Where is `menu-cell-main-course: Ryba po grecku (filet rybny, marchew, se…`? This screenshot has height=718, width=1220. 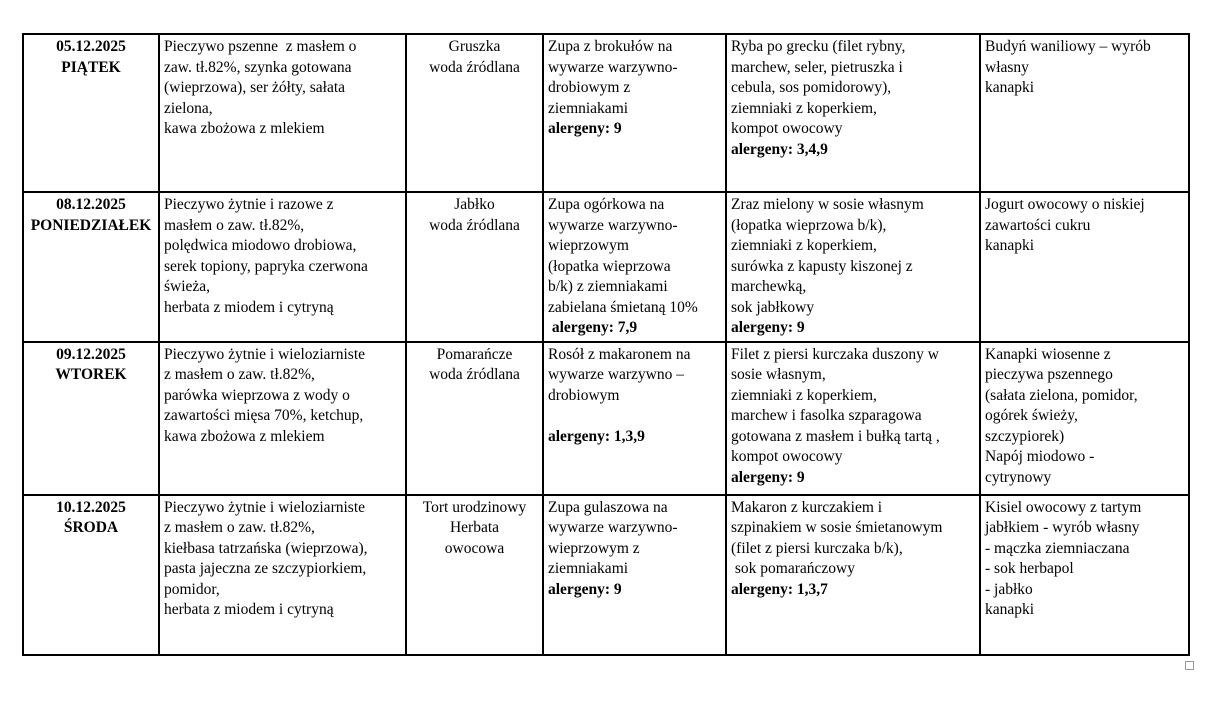 menu-cell-main-course: Ryba po grecku (filet rybny, marchew, se… is located at coordinates (853, 113).